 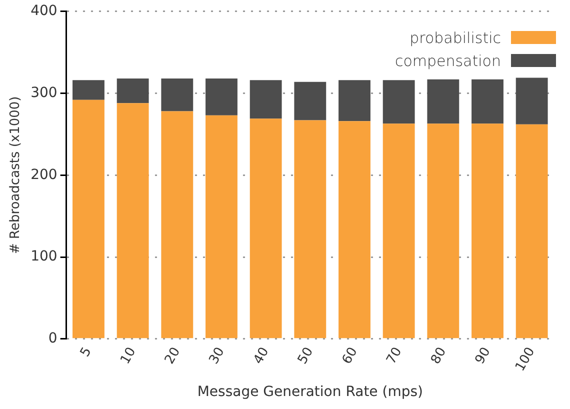 I want to click on x-tick-label: 70, so click(x=395, y=356).